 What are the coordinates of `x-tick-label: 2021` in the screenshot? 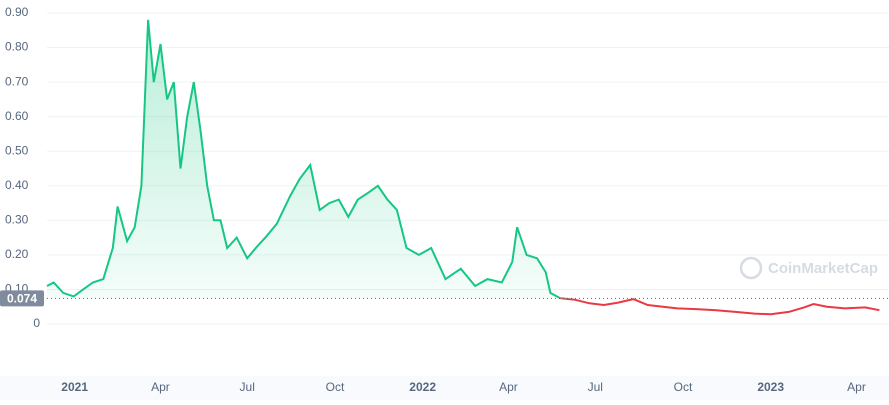 It's located at (74, 387).